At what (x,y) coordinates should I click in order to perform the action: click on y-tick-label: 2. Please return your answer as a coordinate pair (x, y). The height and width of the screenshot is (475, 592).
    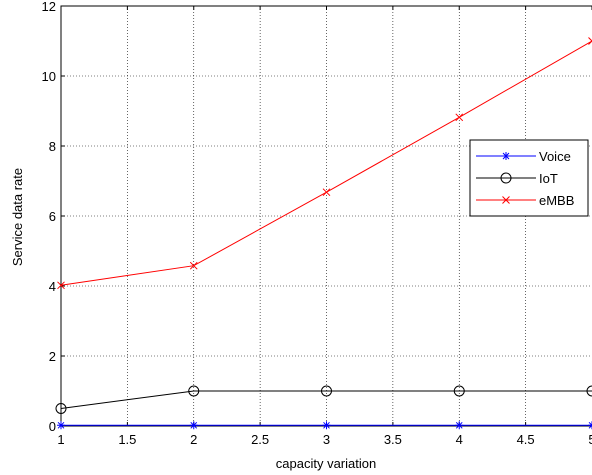
    Looking at the image, I should click on (52, 356).